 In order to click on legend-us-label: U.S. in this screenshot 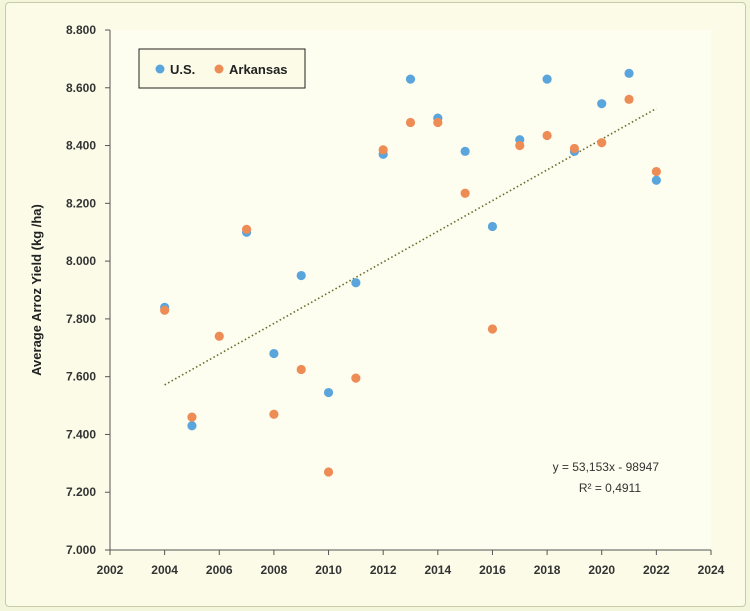, I will do `click(182, 69)`.